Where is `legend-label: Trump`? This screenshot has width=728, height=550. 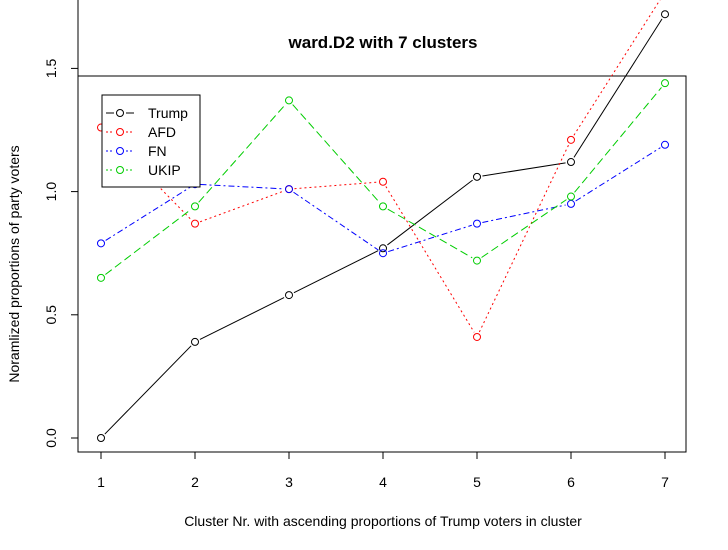
legend-label: Trump is located at coordinates (168, 113).